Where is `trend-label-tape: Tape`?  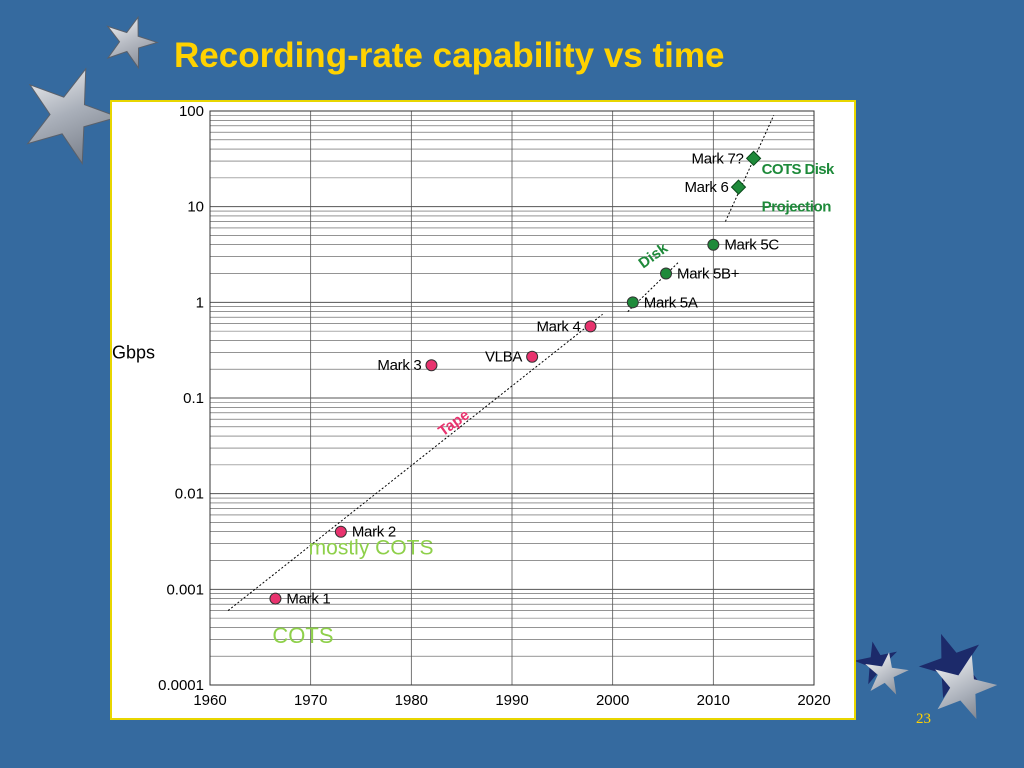
trend-label-tape: Tape is located at coordinates (453, 423).